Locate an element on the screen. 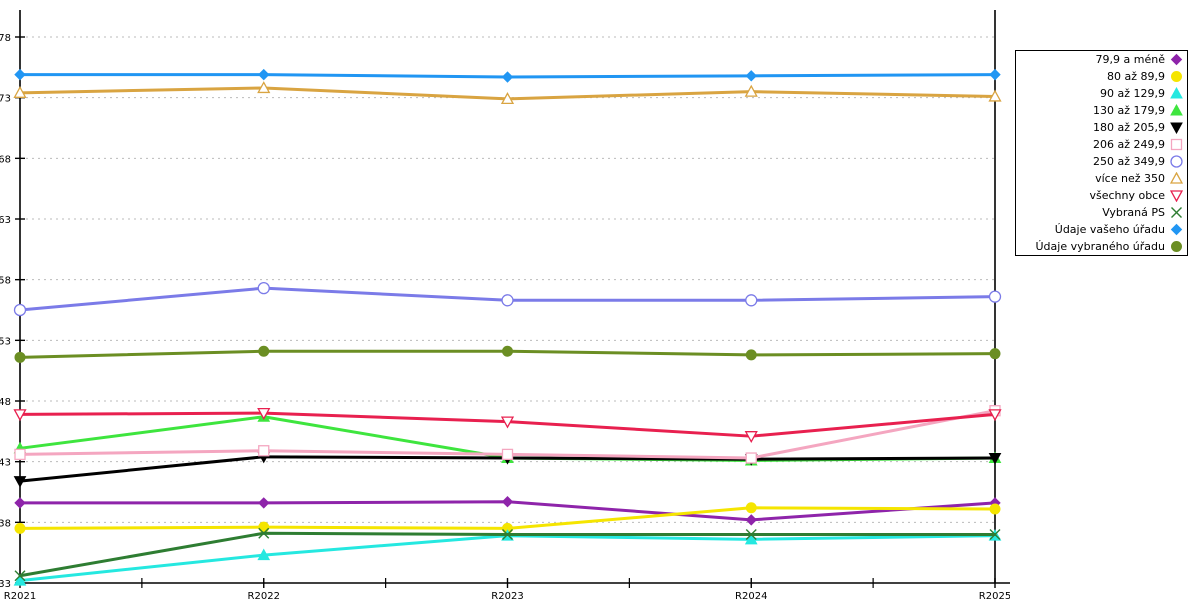 The width and height of the screenshot is (1200, 600). legend-item-3: 130 až 179,9 is located at coordinates (1101, 110).